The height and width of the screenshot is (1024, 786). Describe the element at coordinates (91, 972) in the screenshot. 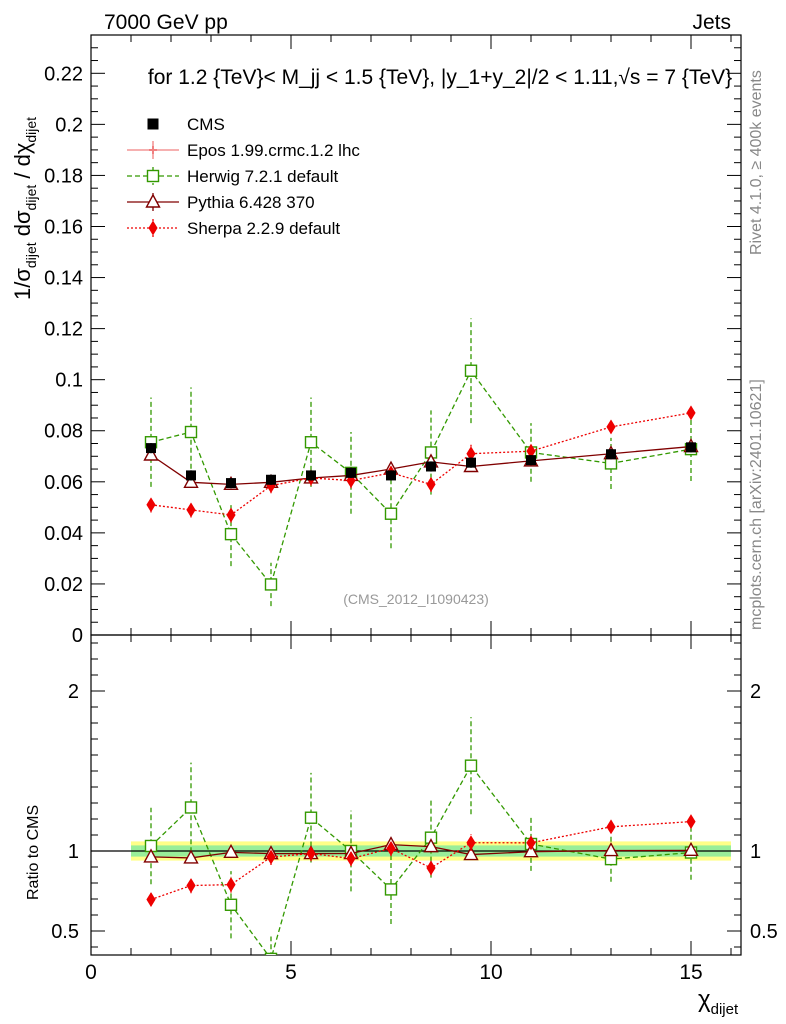

I see `x-tick-label: 0` at that location.